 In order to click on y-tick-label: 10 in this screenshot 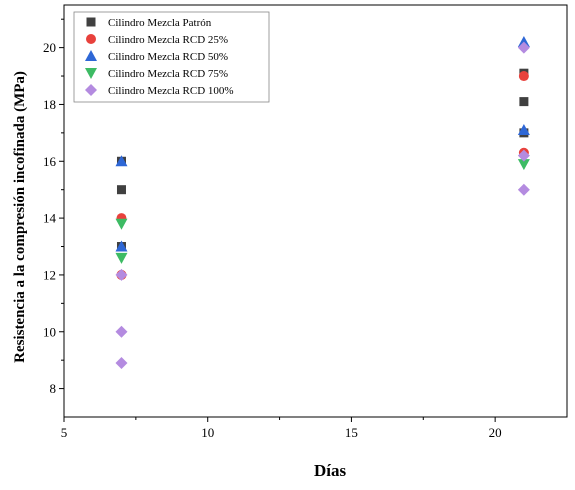, I will do `click(49, 331)`.